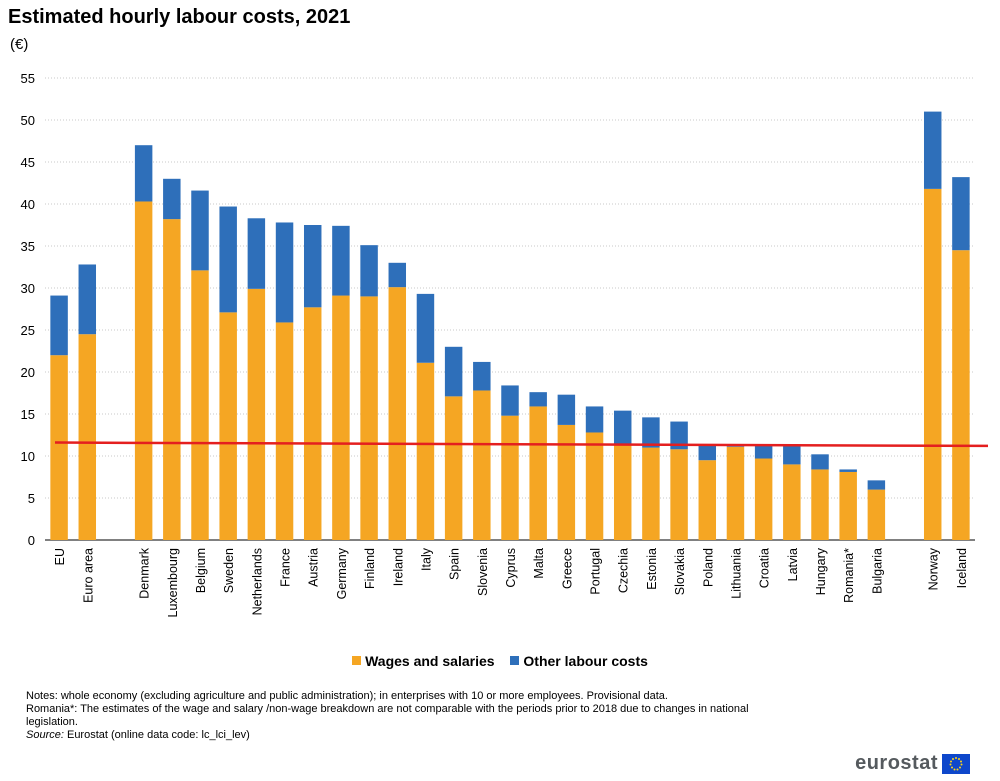 Image resolution: width=1000 pixels, height=781 pixels. I want to click on x-tick-label: Sweden, so click(229, 570).